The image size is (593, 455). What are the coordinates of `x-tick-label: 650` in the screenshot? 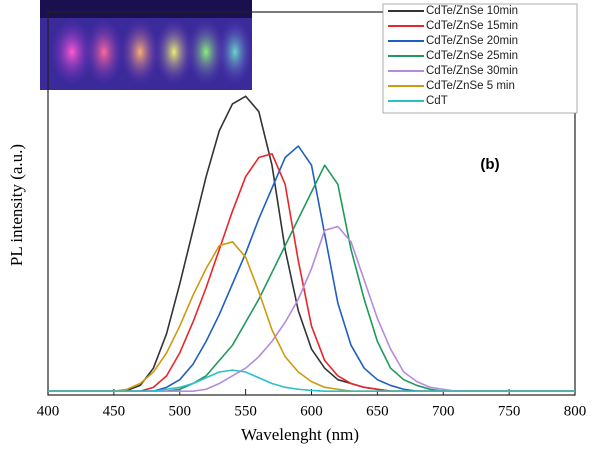 It's located at (377, 411).